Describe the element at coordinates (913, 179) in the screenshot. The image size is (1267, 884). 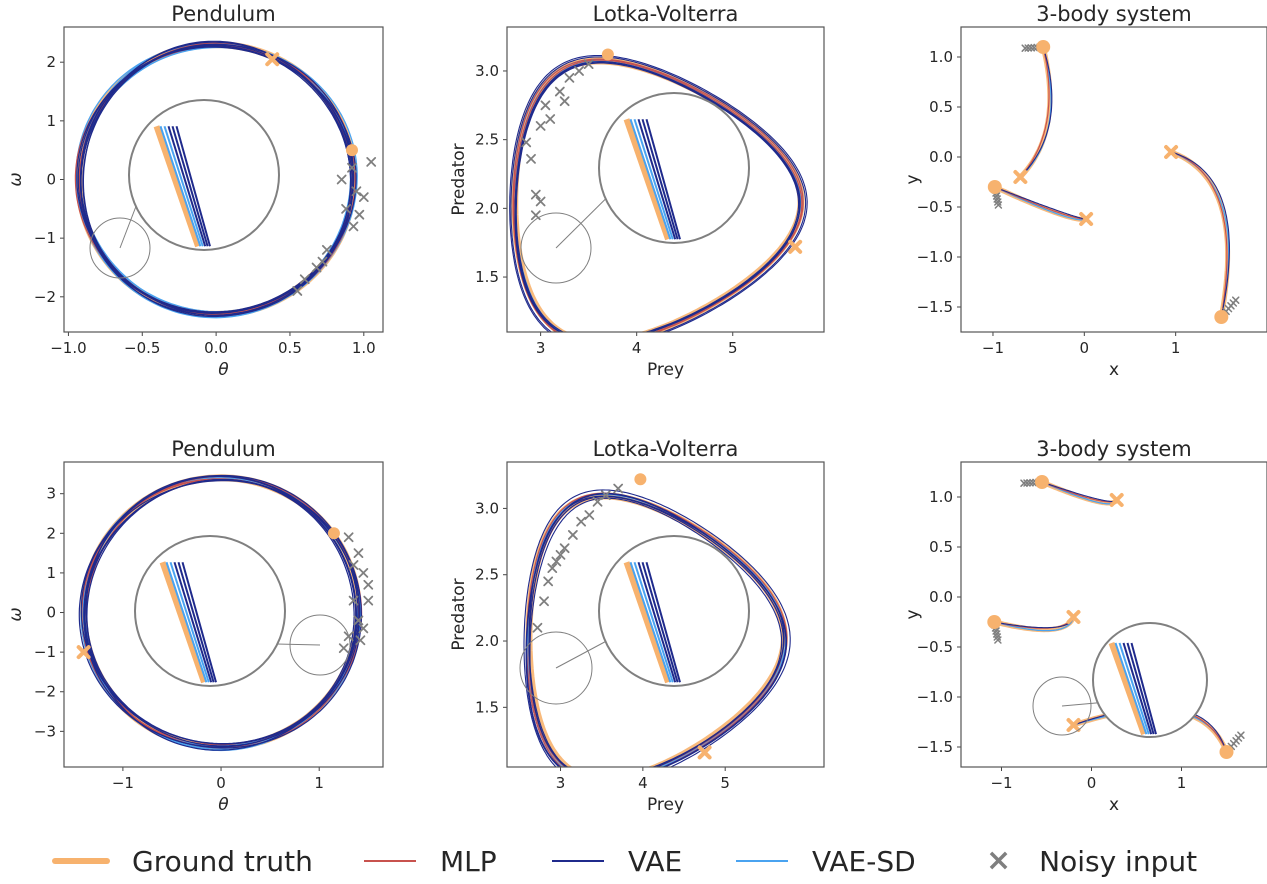
I see `y-axis-label: y` at that location.